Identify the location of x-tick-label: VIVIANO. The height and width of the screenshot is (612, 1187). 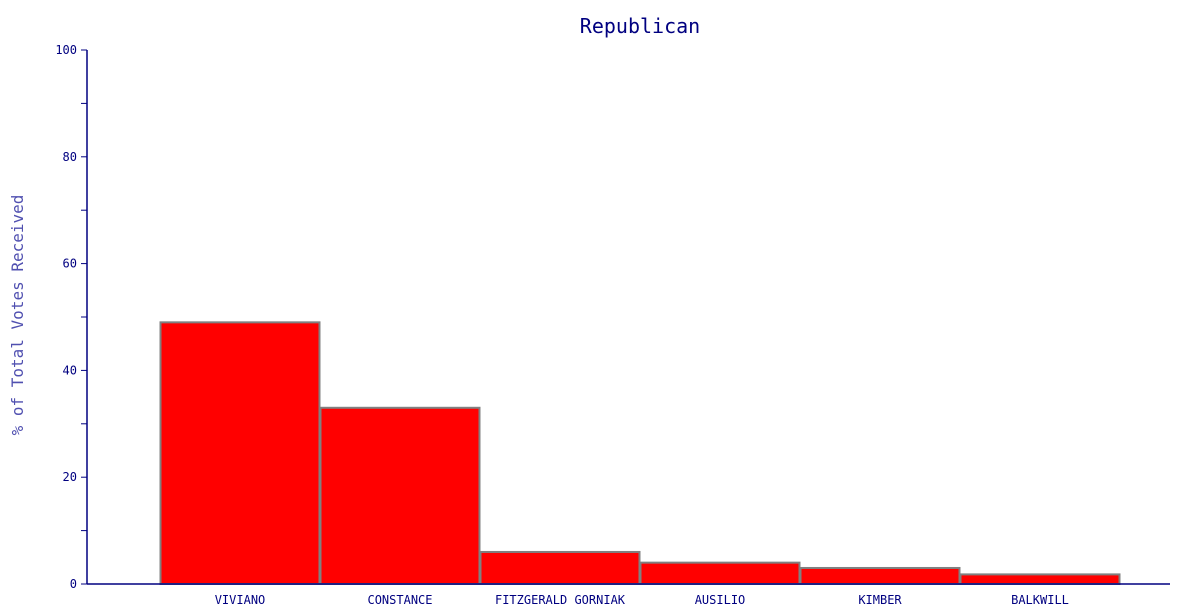
(240, 600).